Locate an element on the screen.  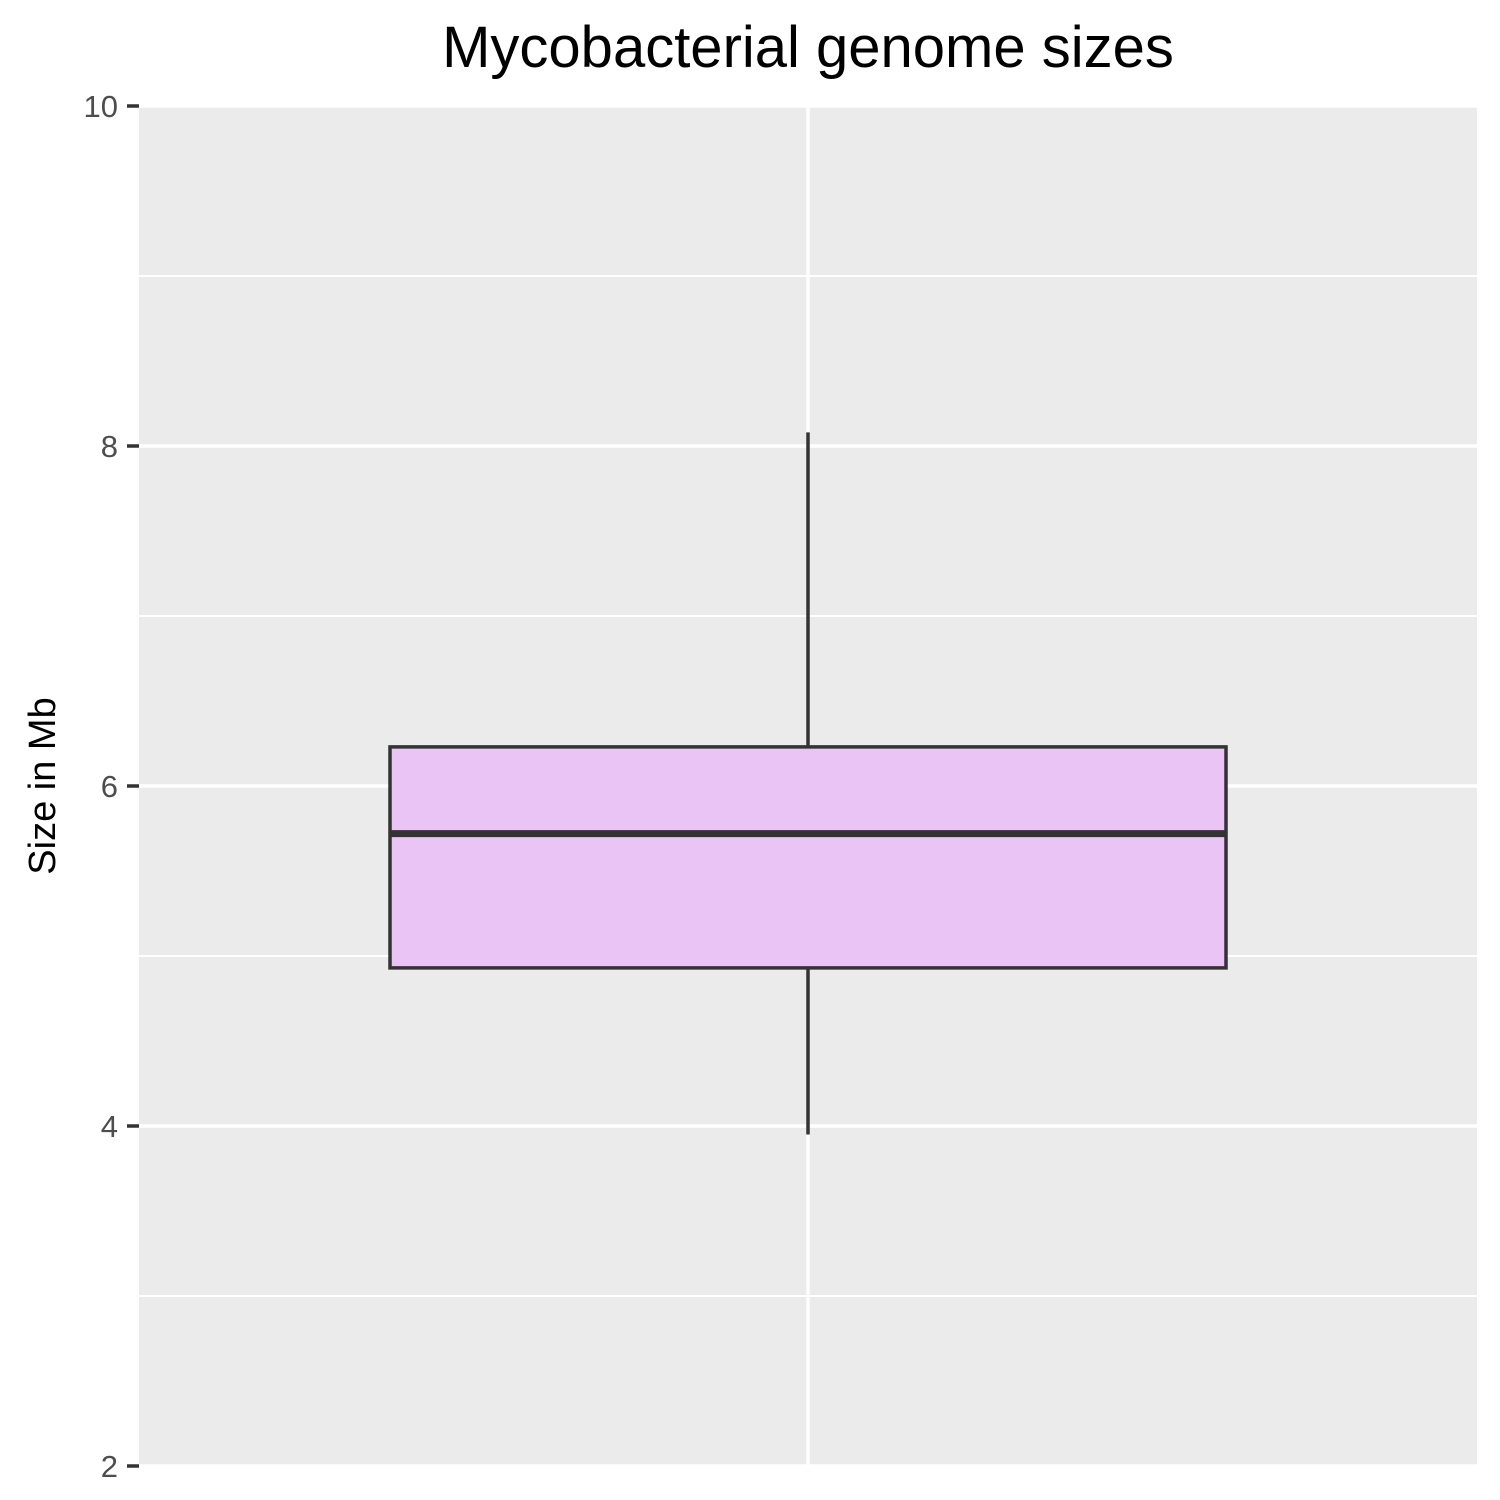
y-tick-label: 8 is located at coordinates (109, 446).